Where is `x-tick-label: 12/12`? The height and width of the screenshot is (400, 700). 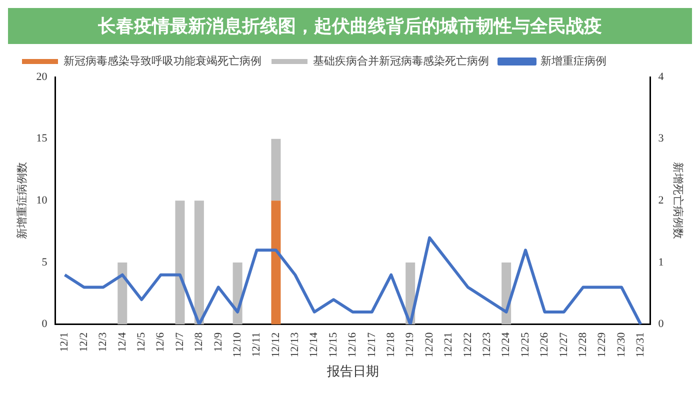 x-tick-label: 12/12 is located at coordinates (276, 345).